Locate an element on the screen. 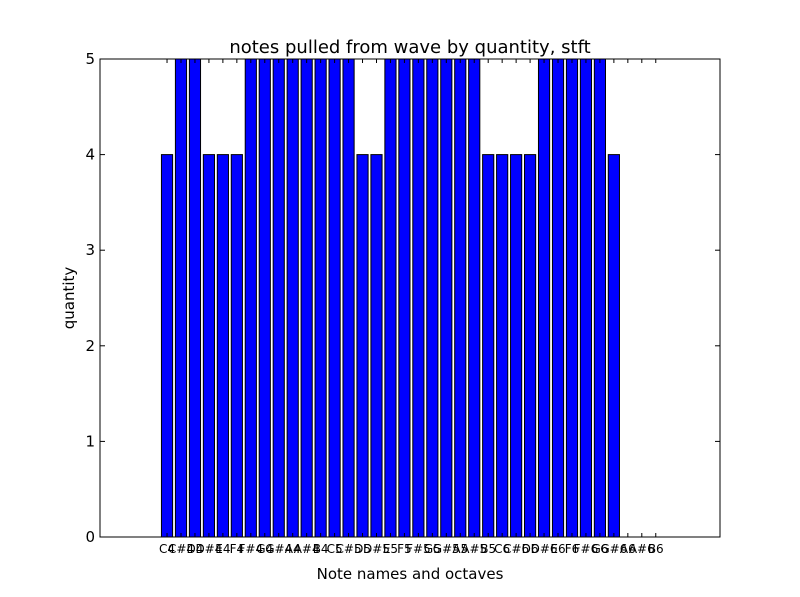  bar-a-sharp4 is located at coordinates (306, 298).